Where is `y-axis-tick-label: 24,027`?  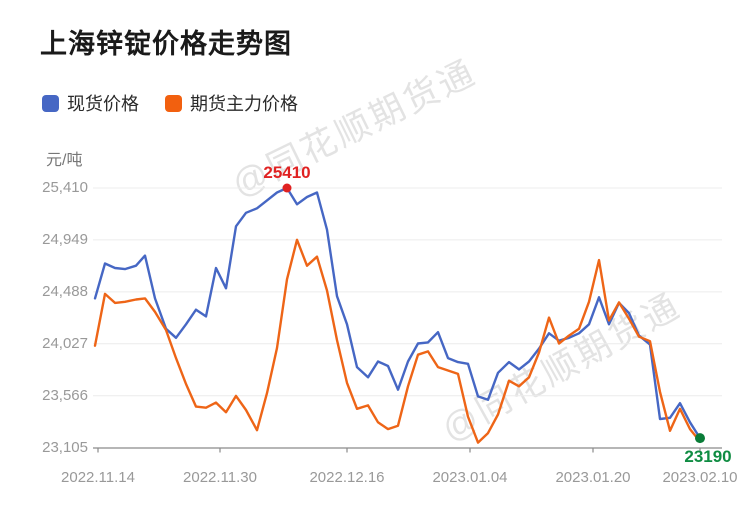 y-axis-tick-label: 24,027 is located at coordinates (65, 343).